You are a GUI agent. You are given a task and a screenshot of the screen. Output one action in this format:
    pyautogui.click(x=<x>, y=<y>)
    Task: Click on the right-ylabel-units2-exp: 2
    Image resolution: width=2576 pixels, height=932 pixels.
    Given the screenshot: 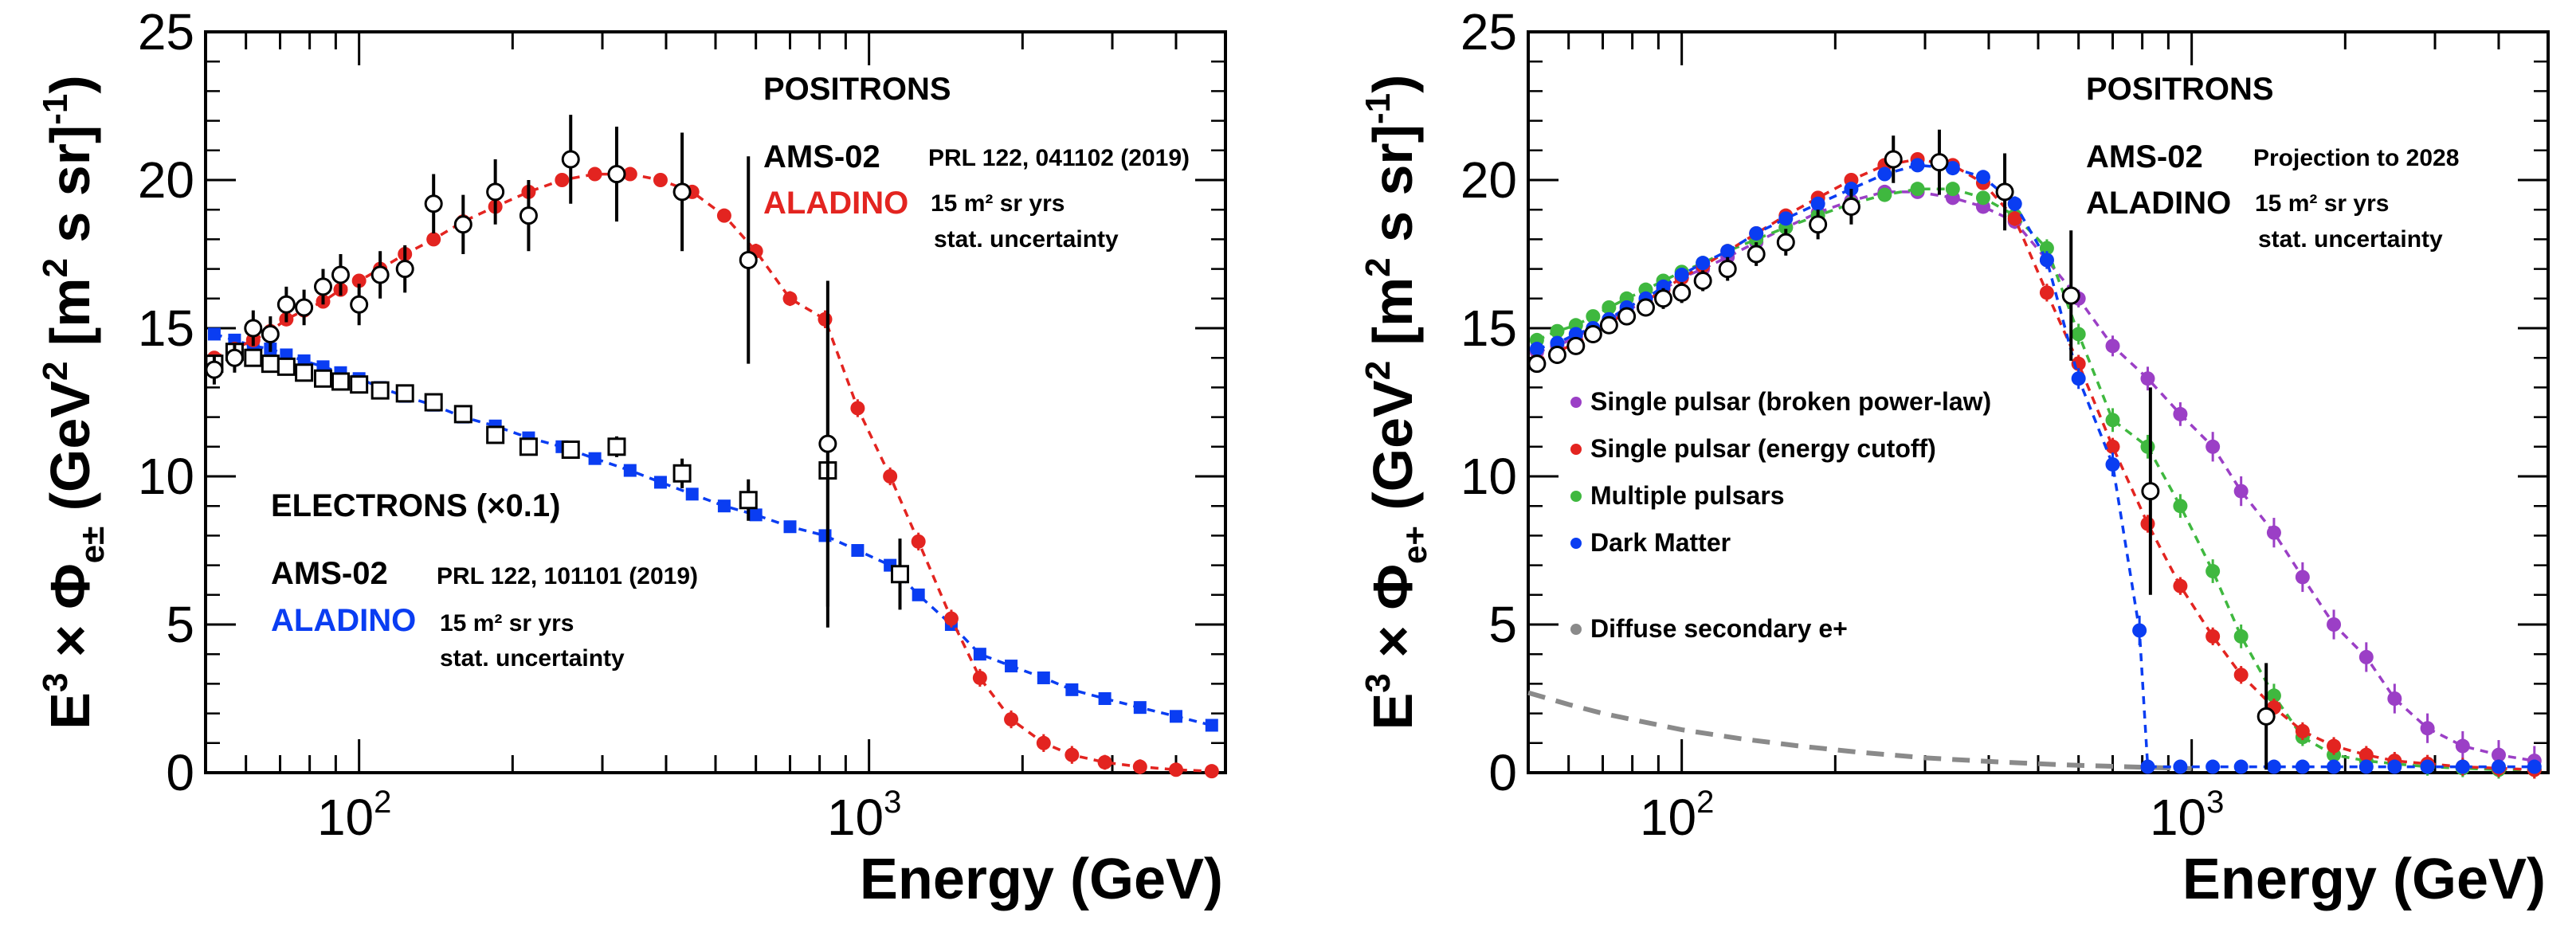 What is the action you would take?
    pyautogui.click(x=1378, y=266)
    